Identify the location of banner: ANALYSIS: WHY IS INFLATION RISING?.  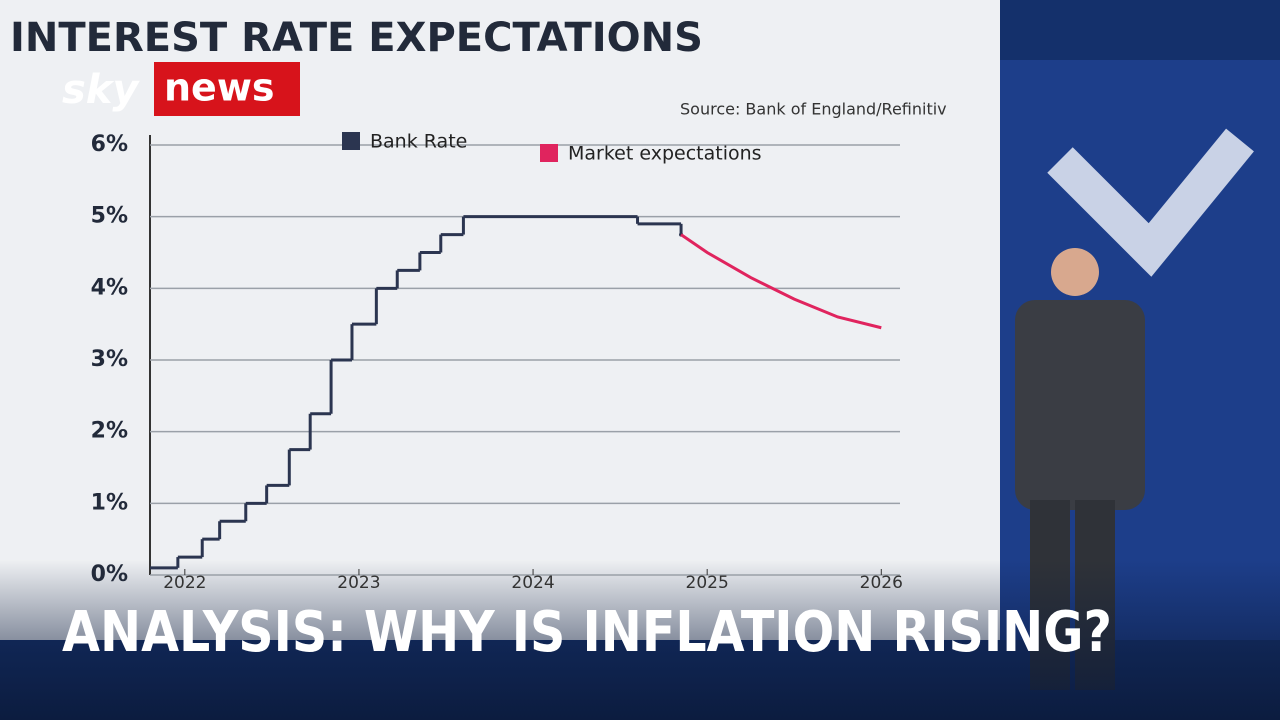
(587, 632).